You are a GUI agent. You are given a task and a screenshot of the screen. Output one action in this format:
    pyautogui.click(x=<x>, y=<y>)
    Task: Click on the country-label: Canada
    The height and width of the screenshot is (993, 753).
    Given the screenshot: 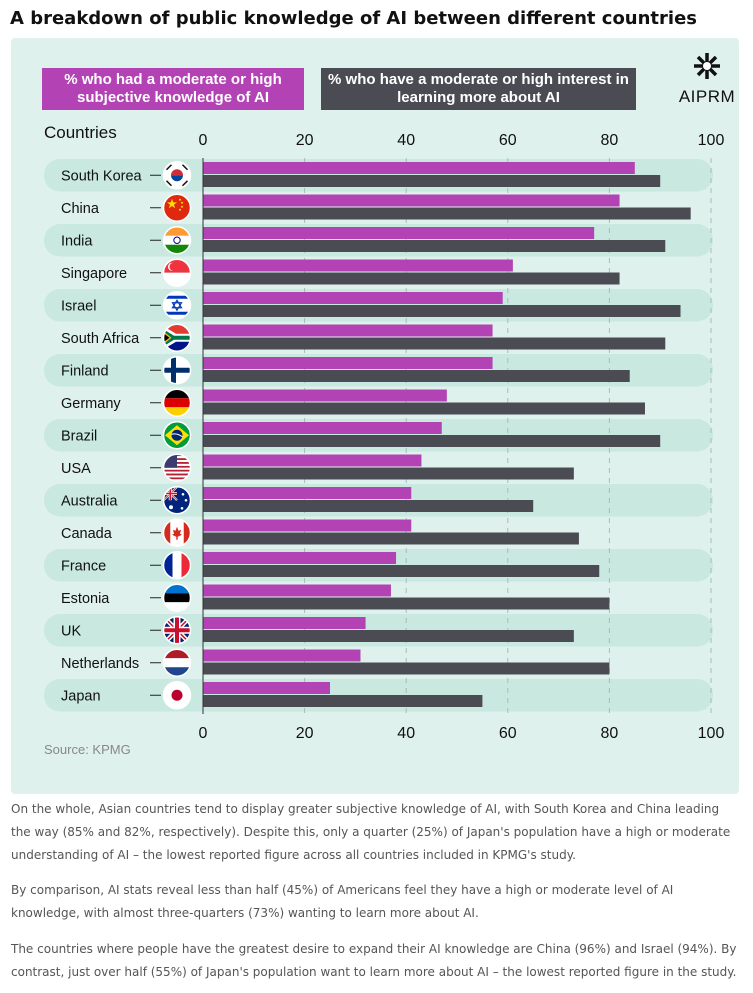 What is the action you would take?
    pyautogui.click(x=87, y=534)
    